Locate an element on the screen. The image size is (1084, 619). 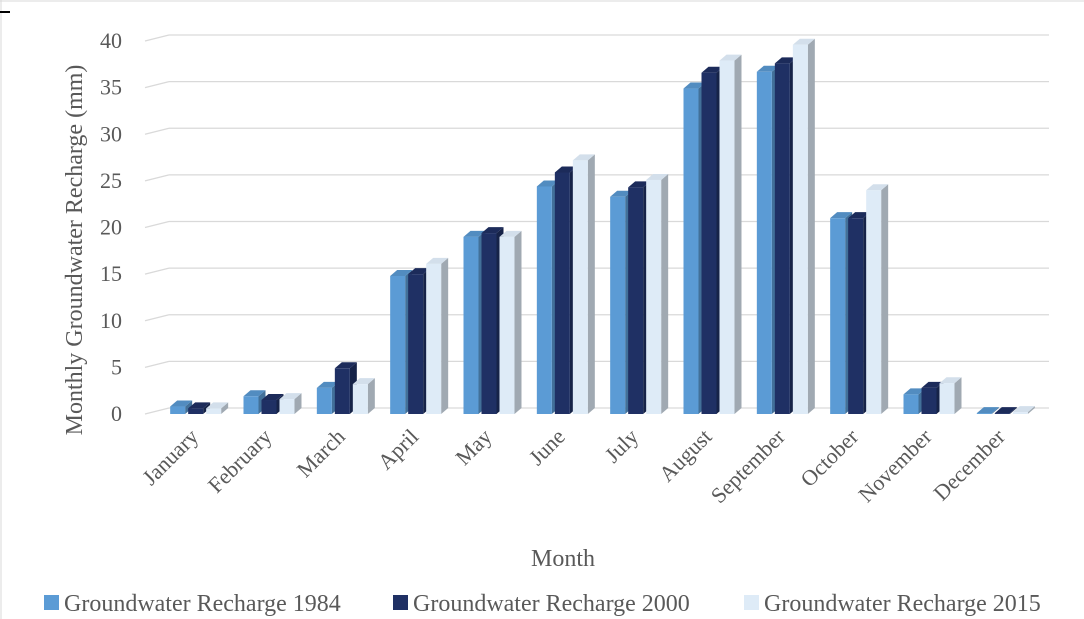
y-tick-label: 35 is located at coordinates (111, 87).